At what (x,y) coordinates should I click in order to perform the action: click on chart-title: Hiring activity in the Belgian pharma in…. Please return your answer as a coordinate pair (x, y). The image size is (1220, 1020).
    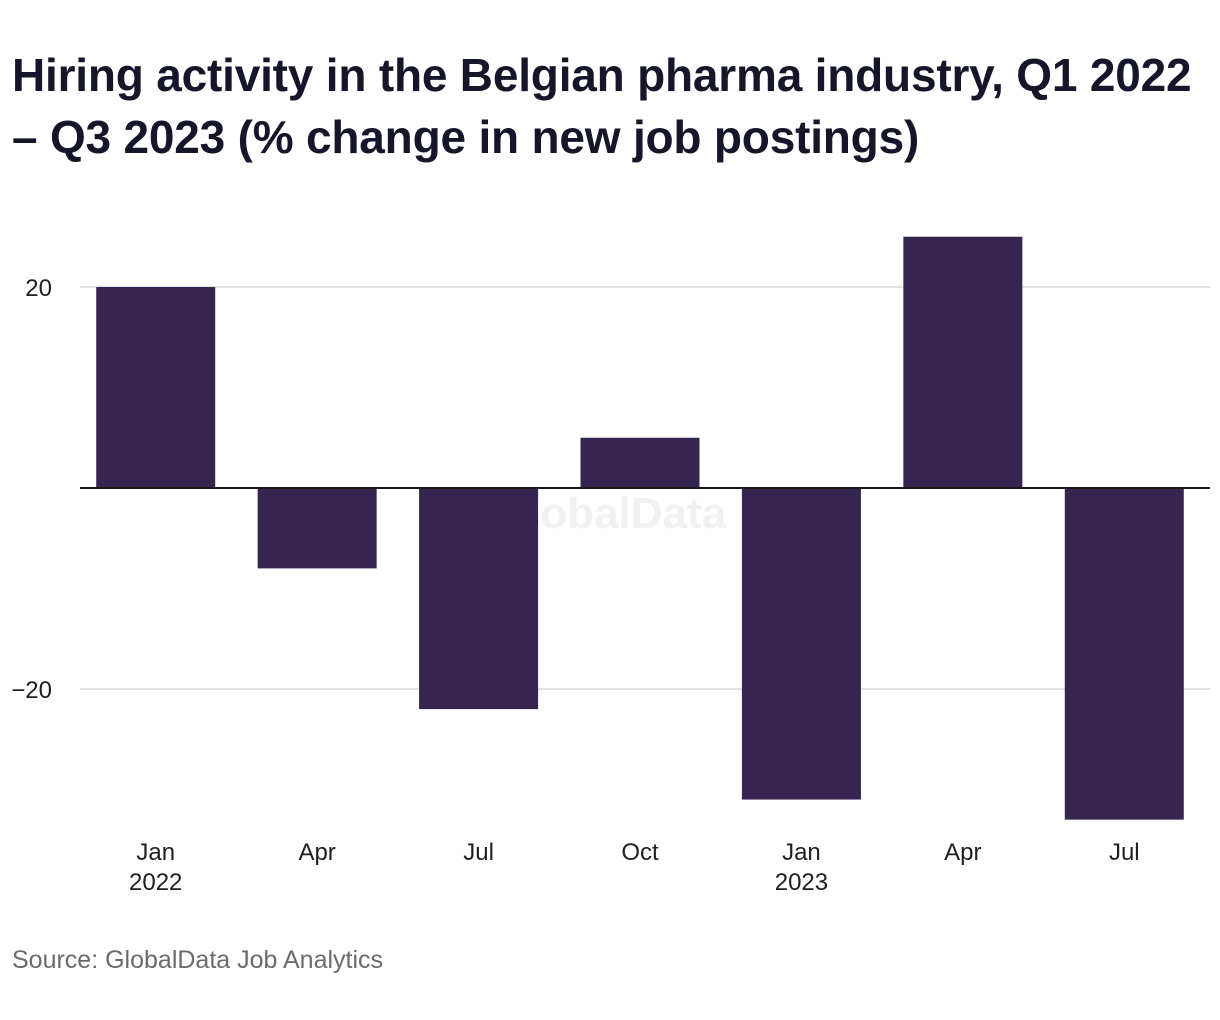
    Looking at the image, I should click on (602, 106).